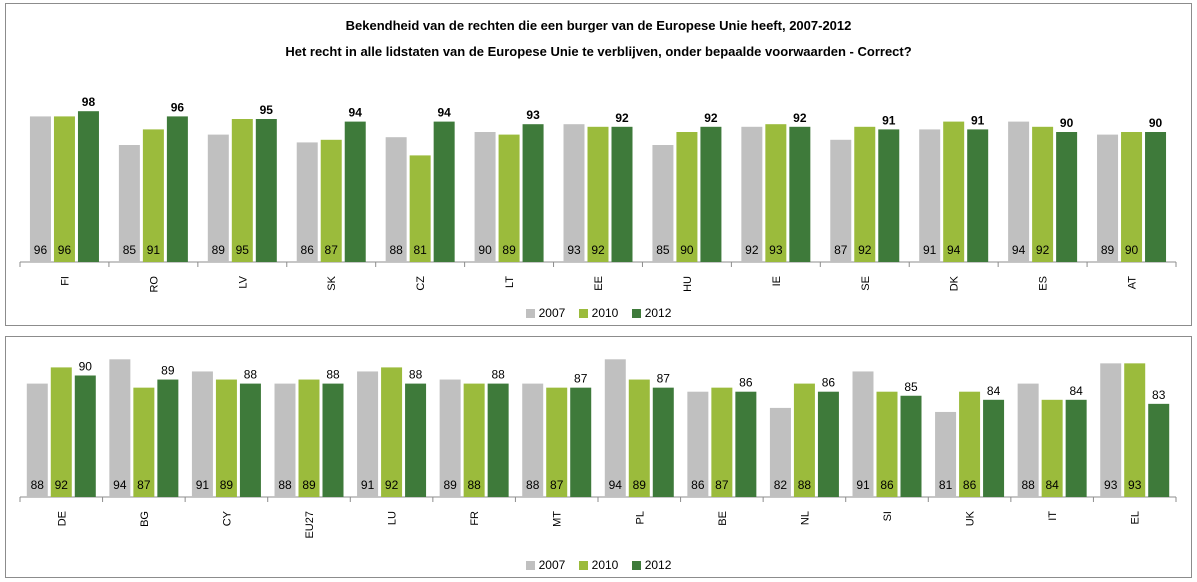 Image resolution: width=1197 pixels, height=582 pixels. What do you see at coordinates (615, 428) in the screenshot?
I see `bar-PL-2007` at bounding box center [615, 428].